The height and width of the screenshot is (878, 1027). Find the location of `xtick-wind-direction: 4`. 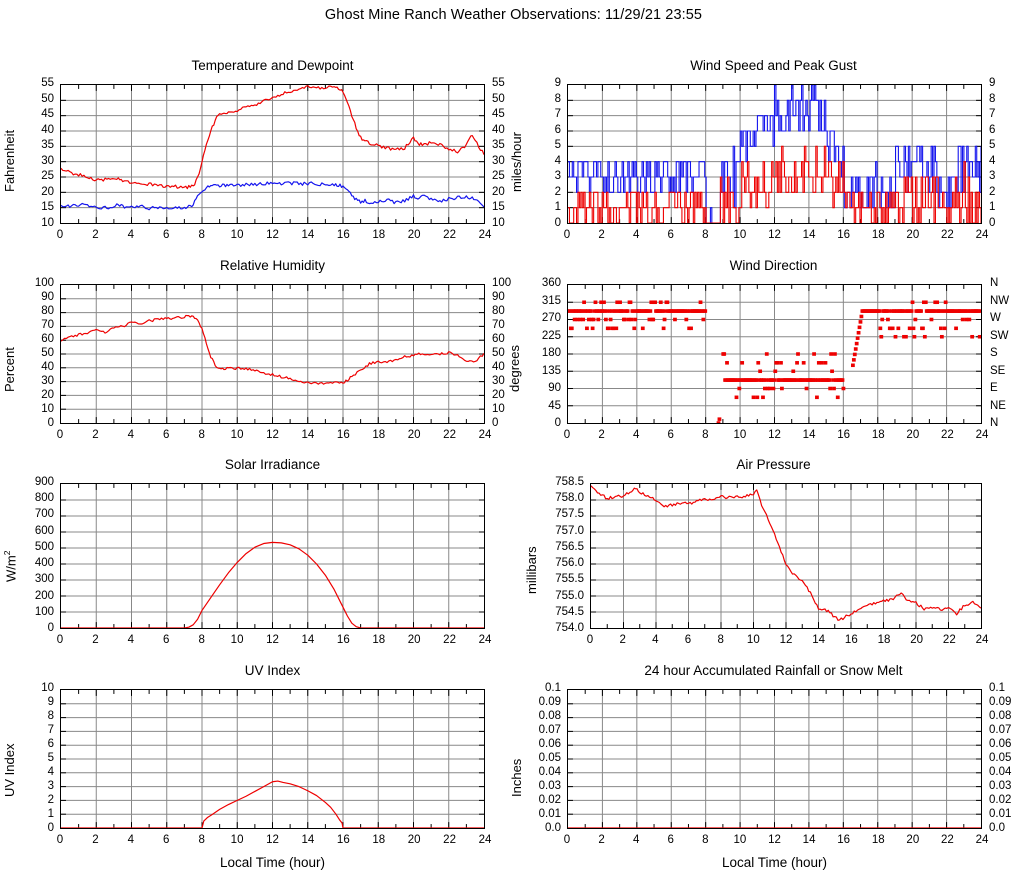

xtick-wind-direction: 4 is located at coordinates (636, 435).